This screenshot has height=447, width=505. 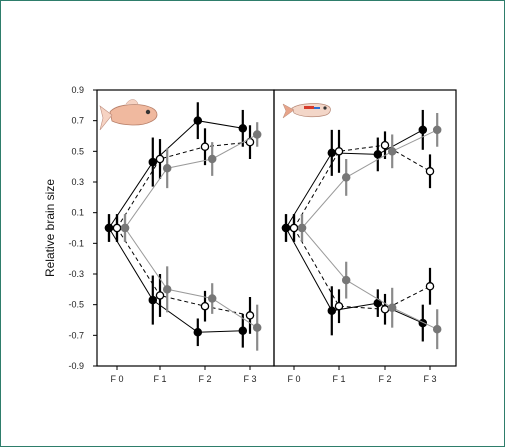 I want to click on y-axis-label: Relative brain size, so click(x=50, y=228).